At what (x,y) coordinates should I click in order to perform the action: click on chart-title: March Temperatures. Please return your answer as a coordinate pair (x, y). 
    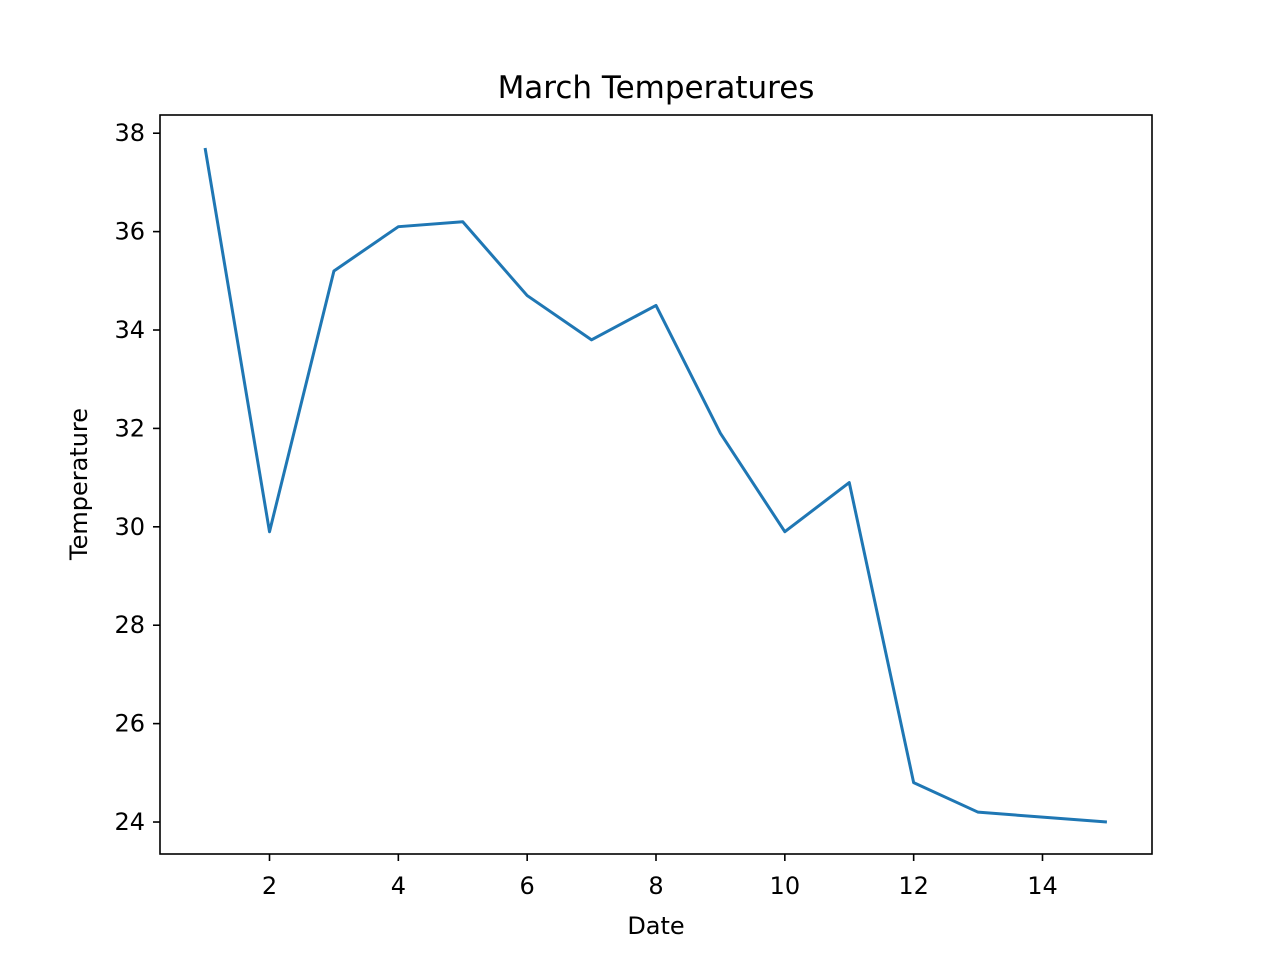
    Looking at the image, I should click on (656, 88).